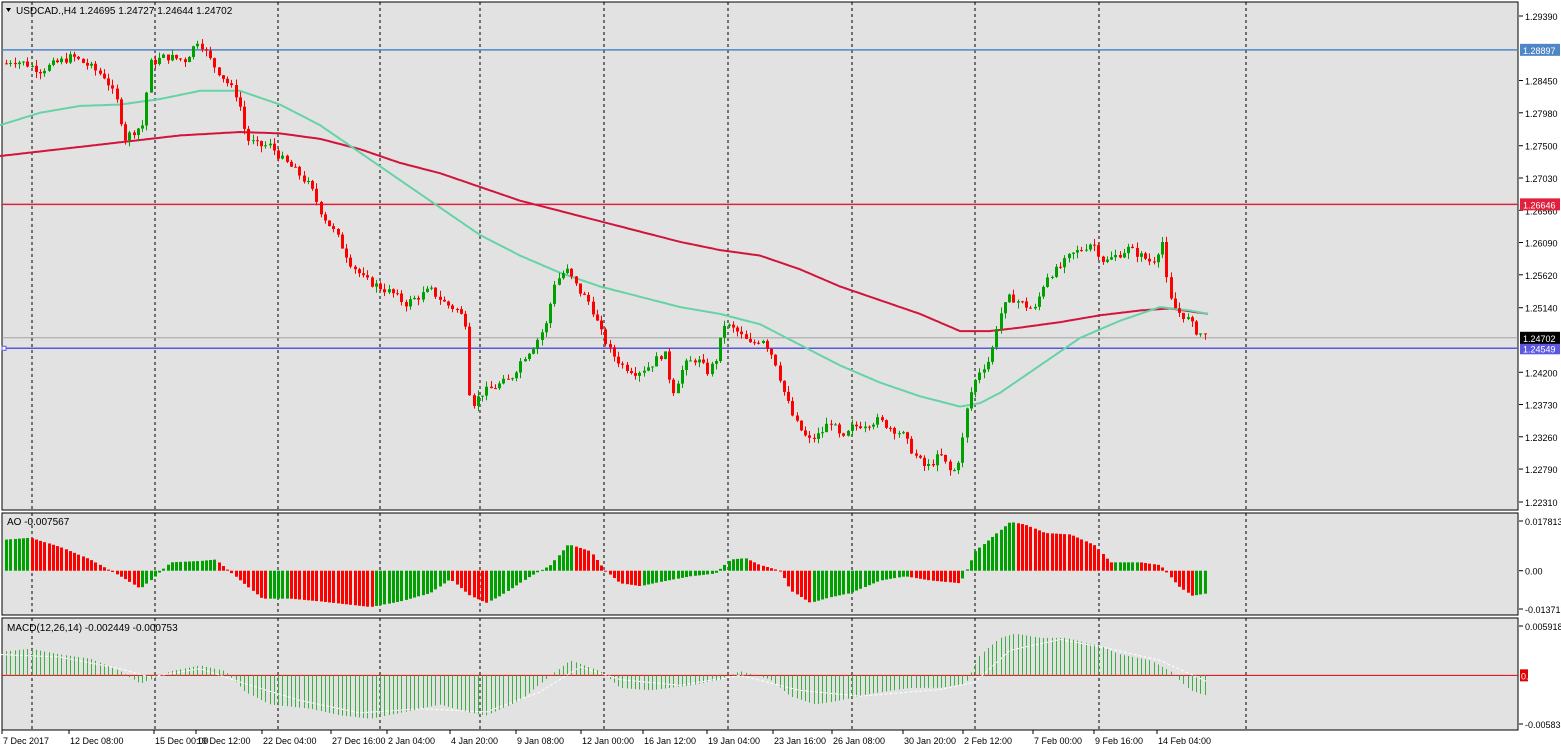 The image size is (1561, 751). What do you see at coordinates (1541, 147) in the screenshot?
I see `axis-tick-label: 1.27500` at bounding box center [1541, 147].